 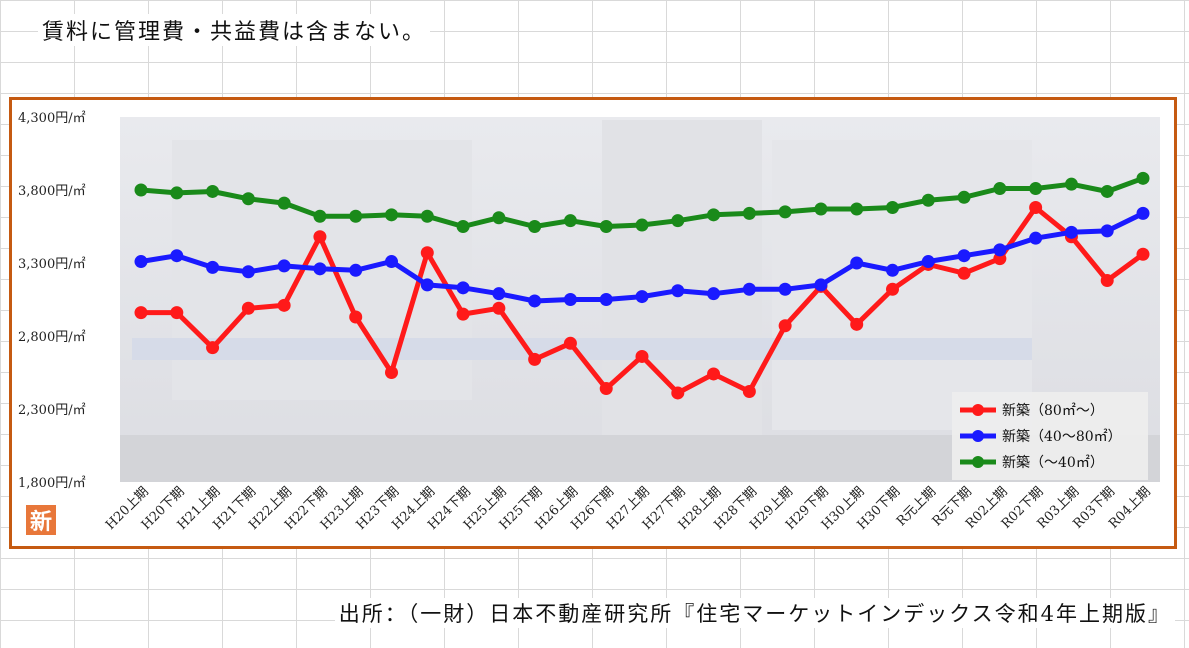 What do you see at coordinates (1062, 437) in the screenshot?
I see `legend-label: 新築（40～80㎡）` at bounding box center [1062, 437].